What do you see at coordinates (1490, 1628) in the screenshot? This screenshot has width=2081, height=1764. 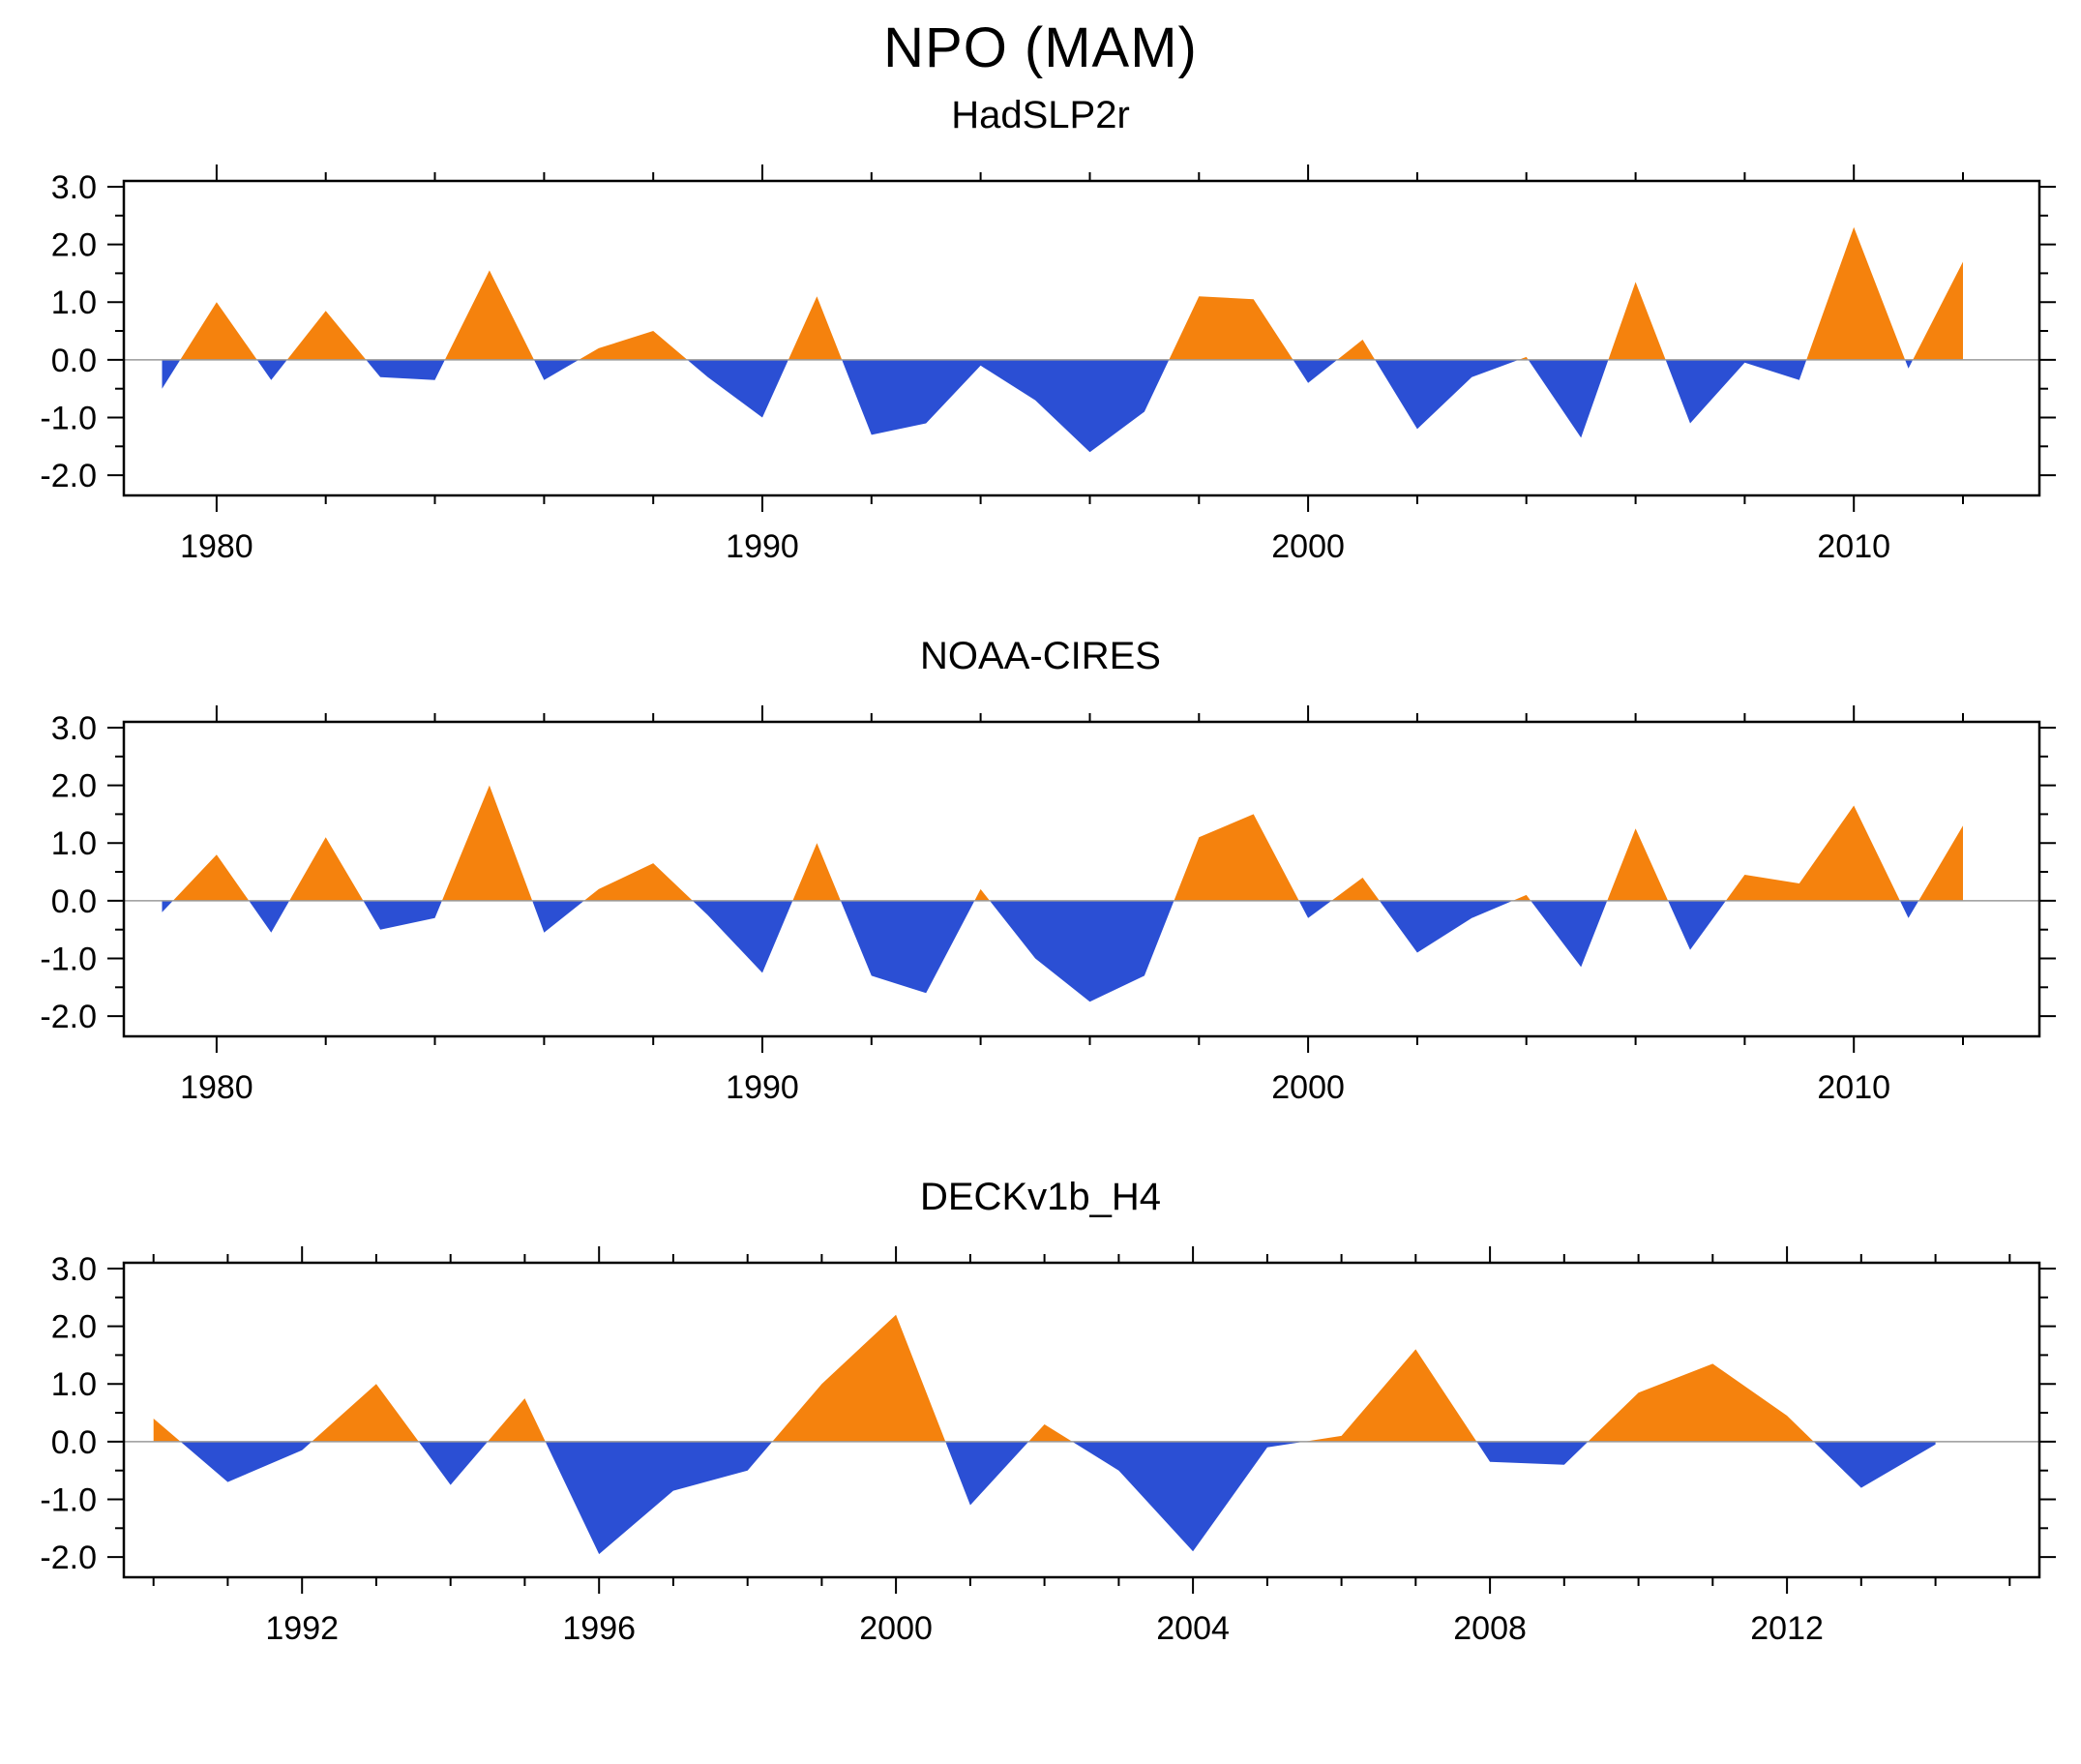 I see `x-tick-label: 2008` at bounding box center [1490, 1628].